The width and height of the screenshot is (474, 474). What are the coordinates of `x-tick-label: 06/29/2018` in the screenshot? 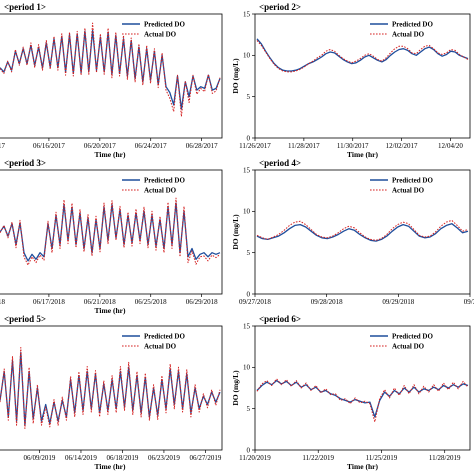 It's located at (202, 302).